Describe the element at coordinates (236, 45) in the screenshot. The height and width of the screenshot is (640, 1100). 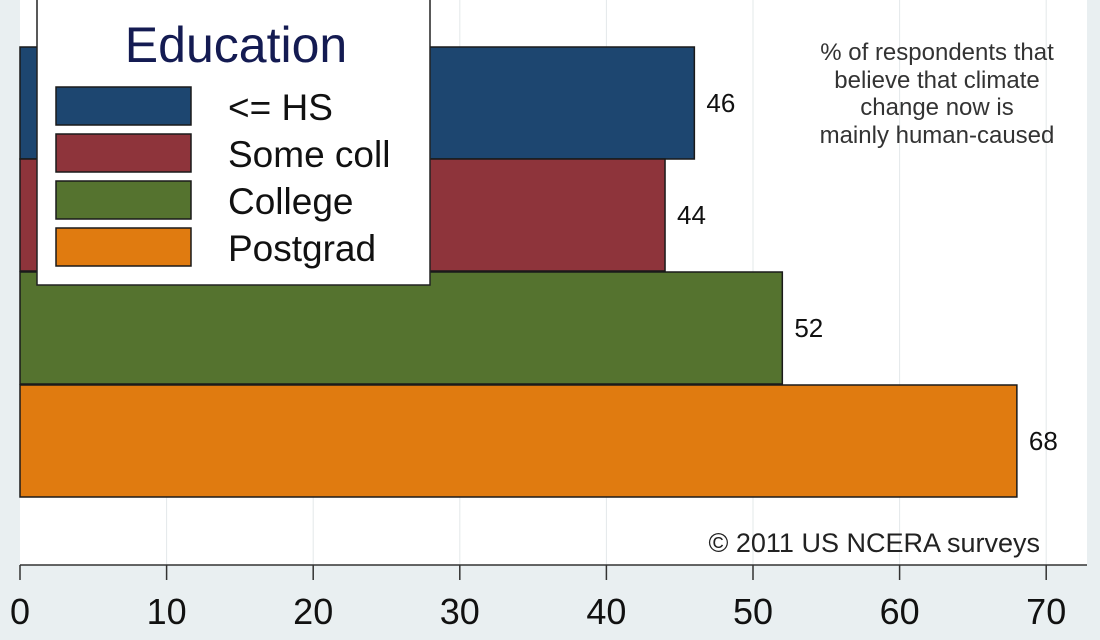
I see `legend-title: Education` at that location.